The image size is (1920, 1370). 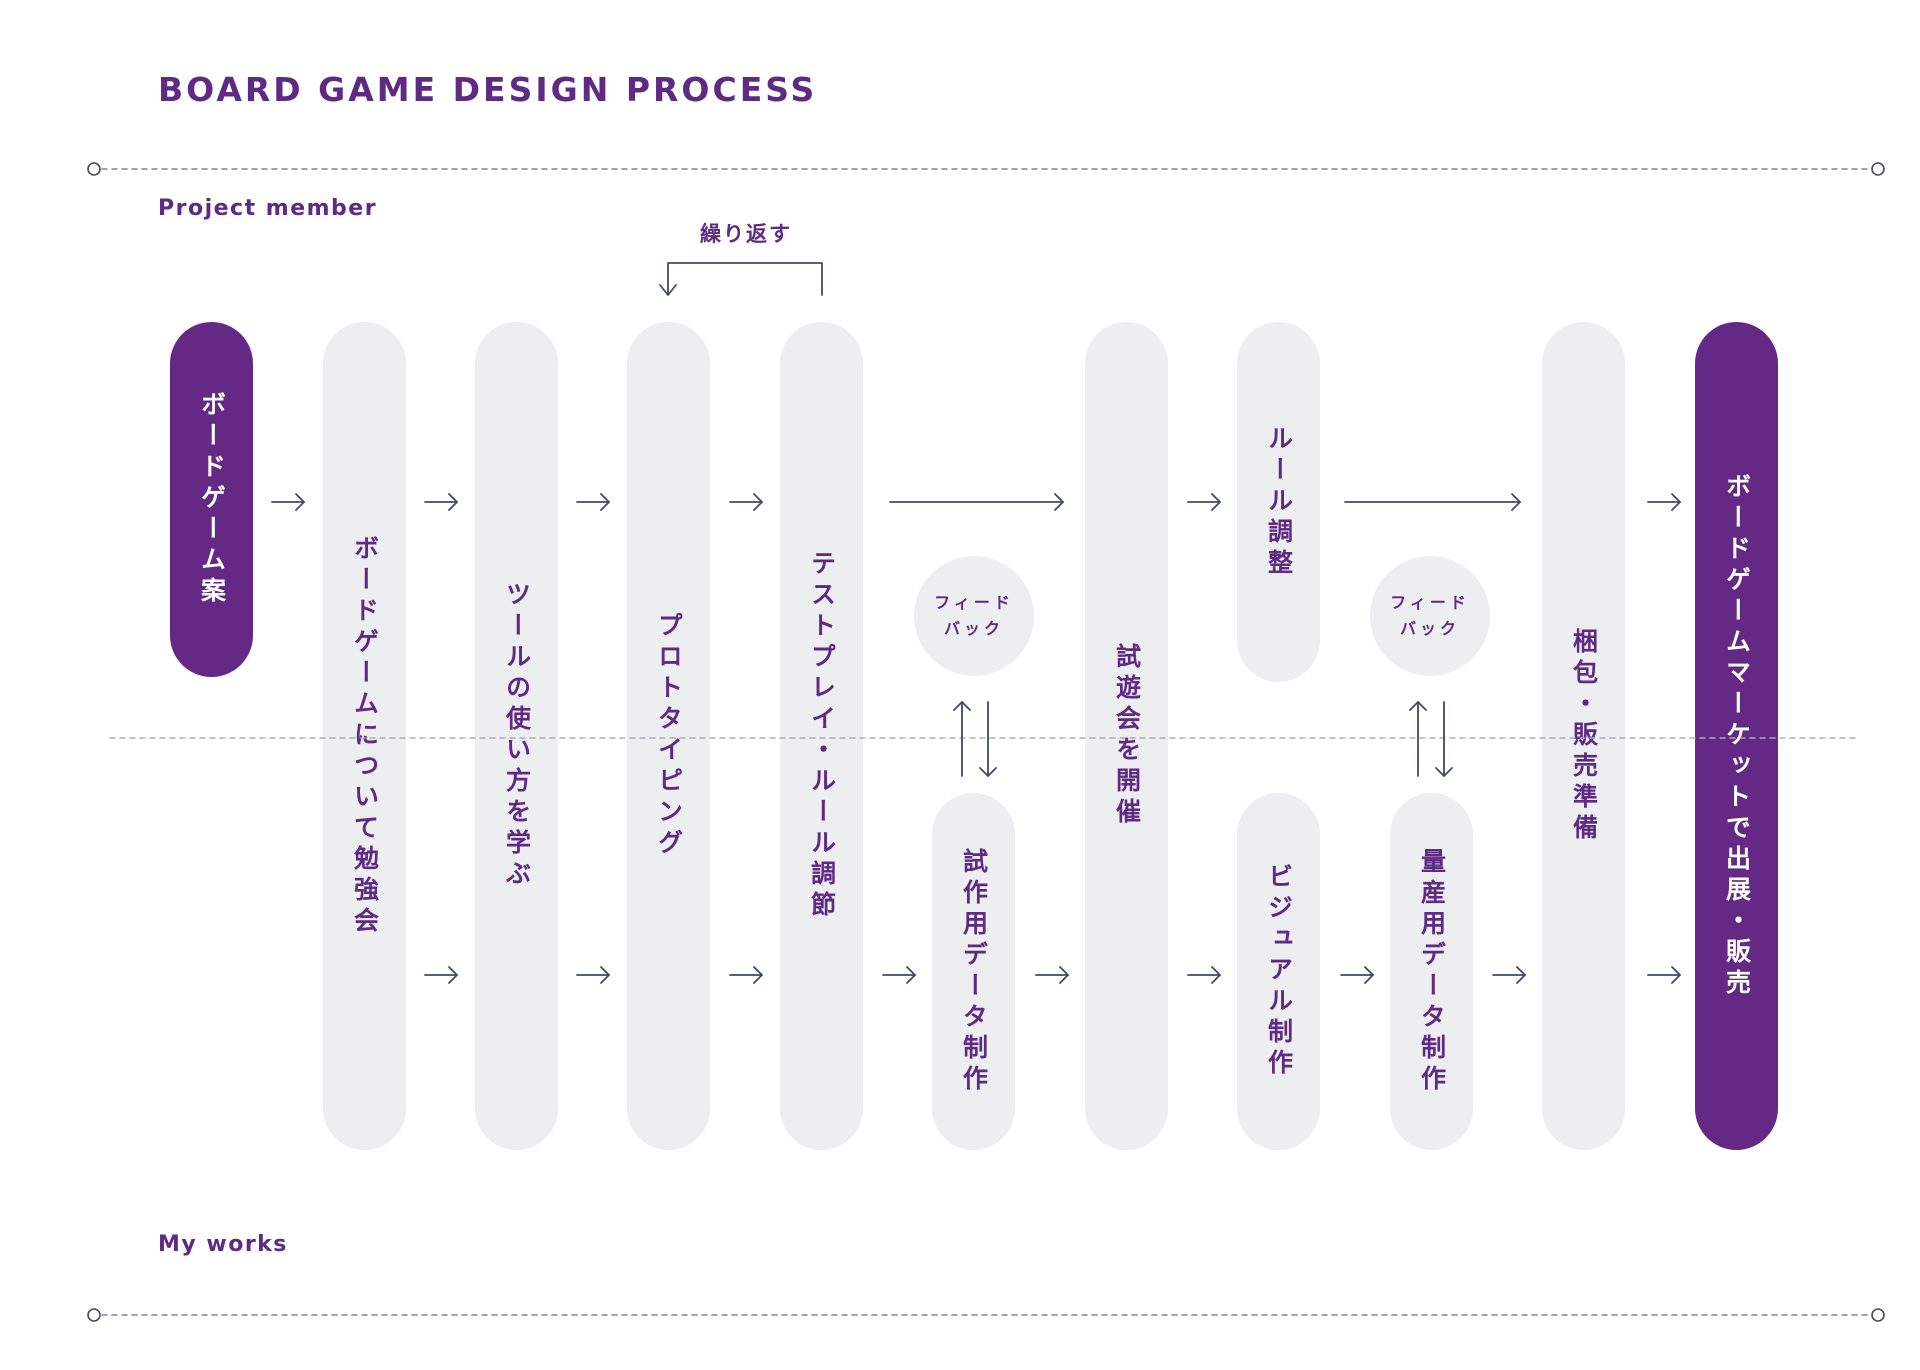 I want to click on step-board-game-market: ボードゲームマーケットで出展・販売, so click(x=1736, y=736).